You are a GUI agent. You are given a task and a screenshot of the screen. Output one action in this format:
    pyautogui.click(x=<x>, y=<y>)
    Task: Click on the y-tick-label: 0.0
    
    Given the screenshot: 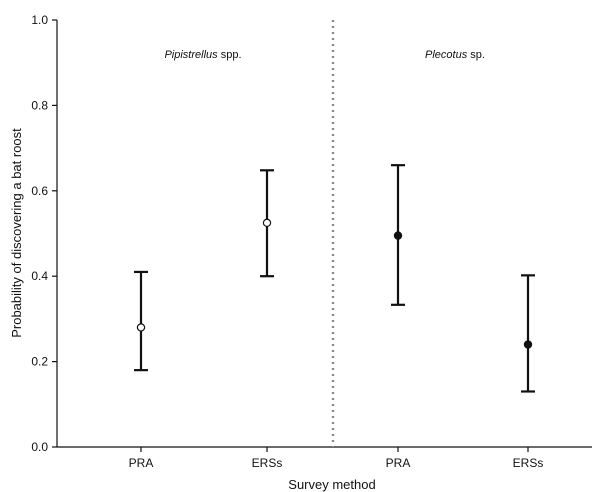 What is the action you would take?
    pyautogui.click(x=39, y=447)
    